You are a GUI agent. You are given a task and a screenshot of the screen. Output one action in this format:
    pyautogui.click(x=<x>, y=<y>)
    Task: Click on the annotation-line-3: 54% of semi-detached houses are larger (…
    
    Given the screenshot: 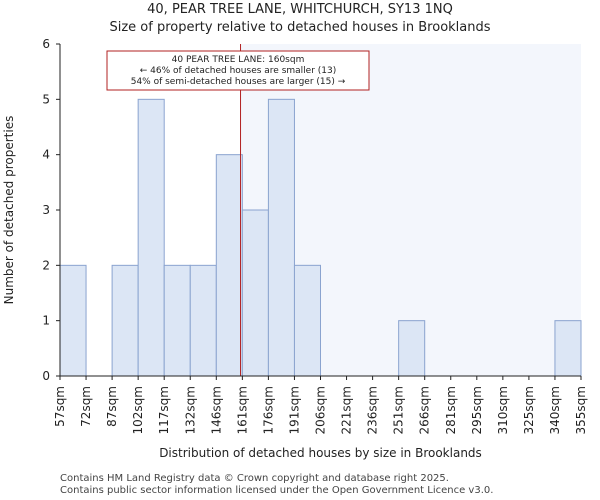 What is the action you would take?
    pyautogui.click(x=238, y=82)
    